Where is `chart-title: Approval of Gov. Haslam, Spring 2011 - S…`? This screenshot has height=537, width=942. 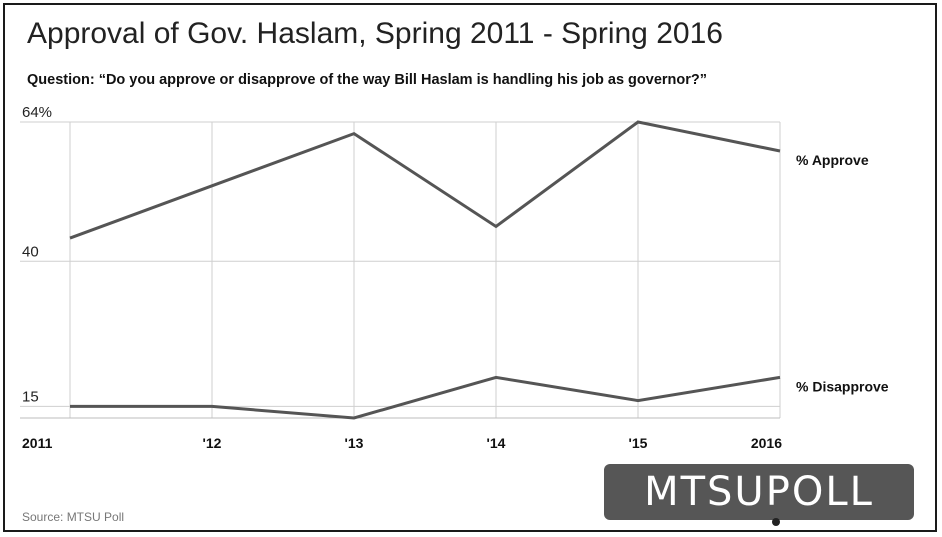 chart-title: Approval of Gov. Haslam, Spring 2011 - S… is located at coordinates (375, 33).